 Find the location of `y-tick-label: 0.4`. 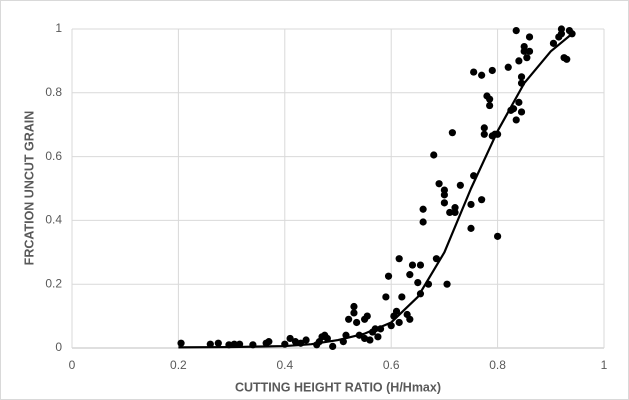

y-tick-label: 0.4 is located at coordinates (53, 220).